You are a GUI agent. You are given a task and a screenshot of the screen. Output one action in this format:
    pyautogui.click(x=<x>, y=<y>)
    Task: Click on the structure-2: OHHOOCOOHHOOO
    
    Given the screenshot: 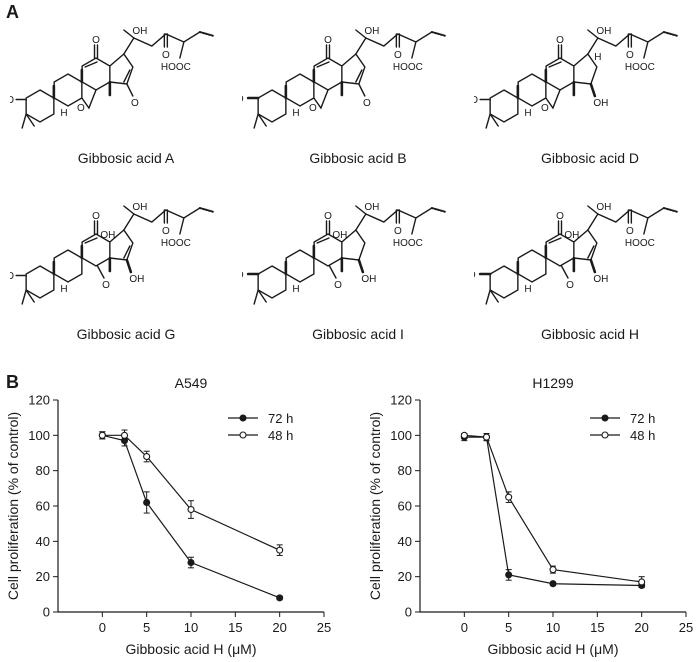 What is the action you would take?
    pyautogui.click(x=351, y=82)
    